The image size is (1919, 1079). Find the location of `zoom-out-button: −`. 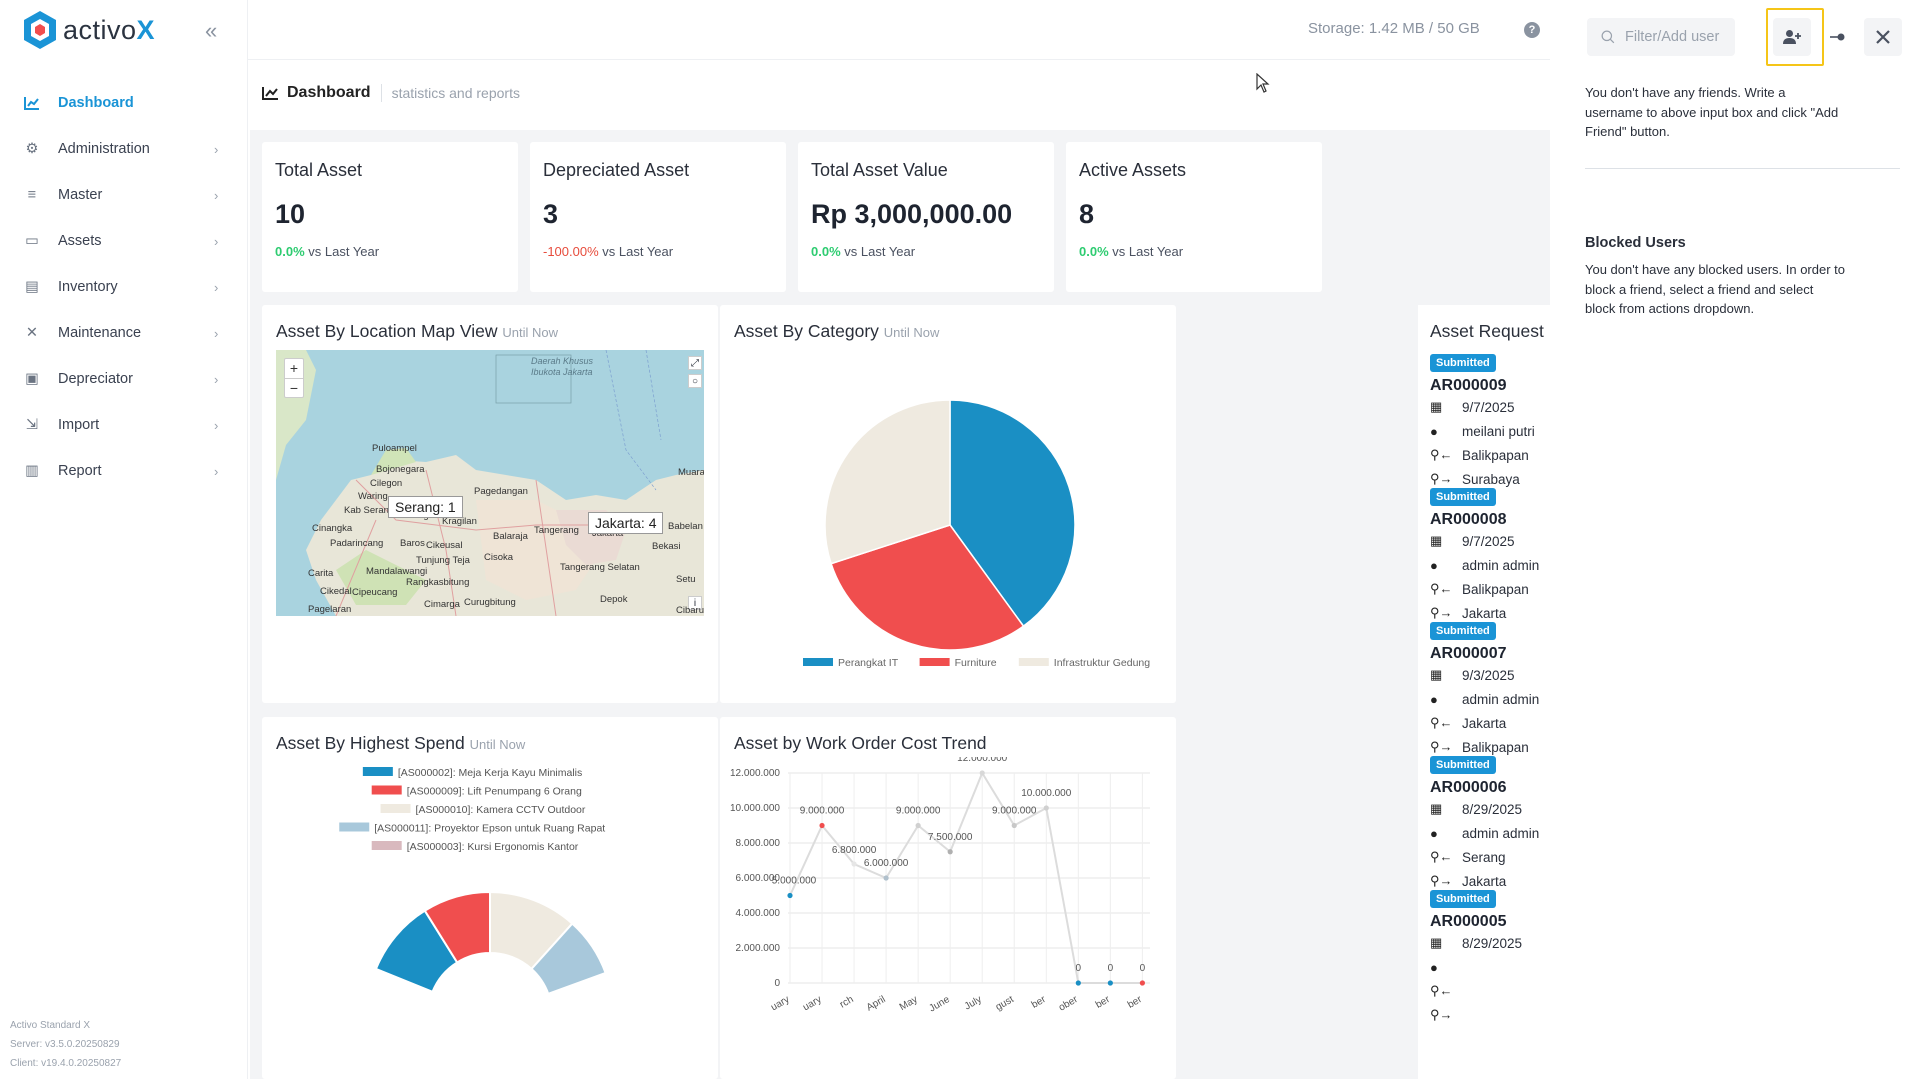

zoom-out-button: − is located at coordinates (294, 387).